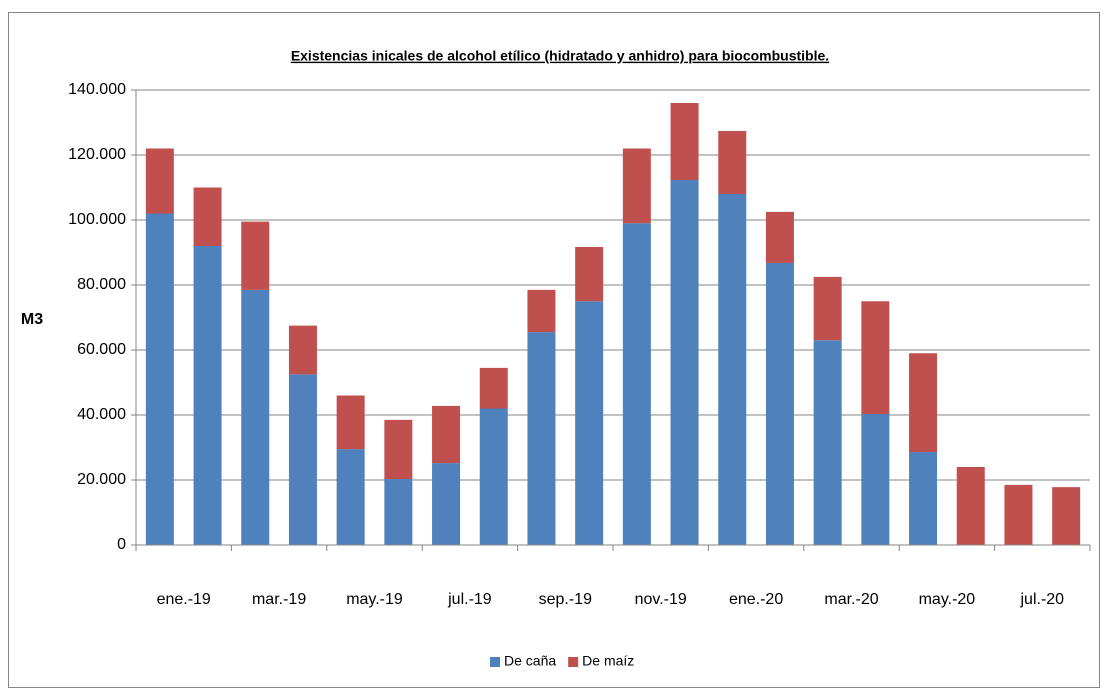  Describe the element at coordinates (97, 89) in the screenshot. I see `y-tick-label: 140.000` at that location.